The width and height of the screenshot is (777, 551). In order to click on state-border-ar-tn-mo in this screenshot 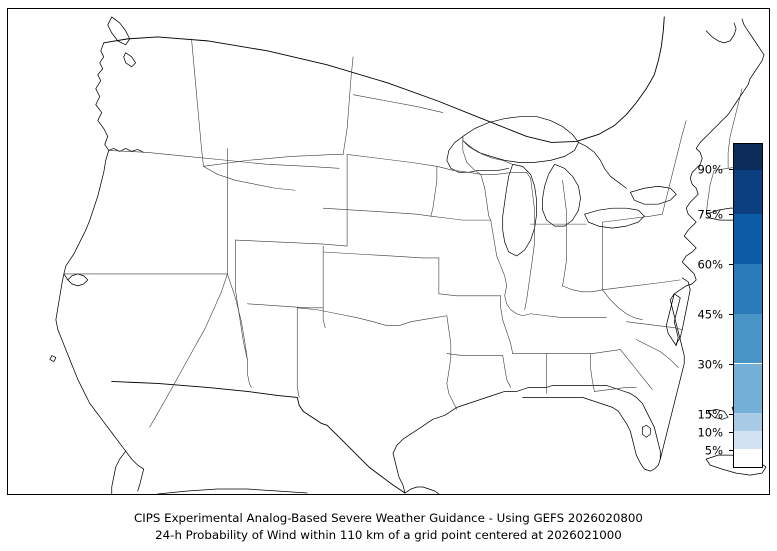, I will do `click(506, 324)`.